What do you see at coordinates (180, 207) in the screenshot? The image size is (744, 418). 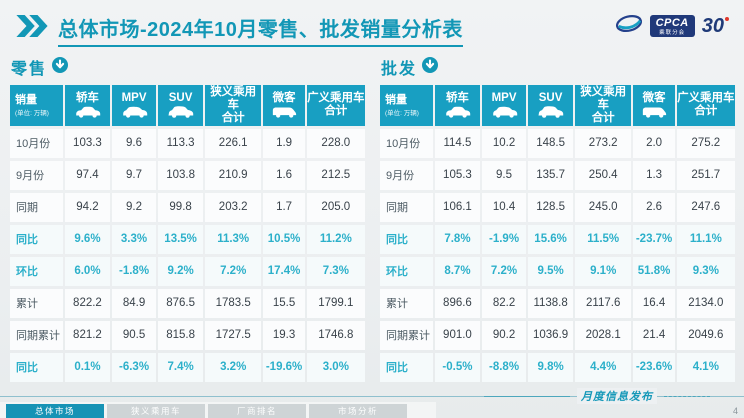 I see `table-cell: 99.8` at bounding box center [180, 207].